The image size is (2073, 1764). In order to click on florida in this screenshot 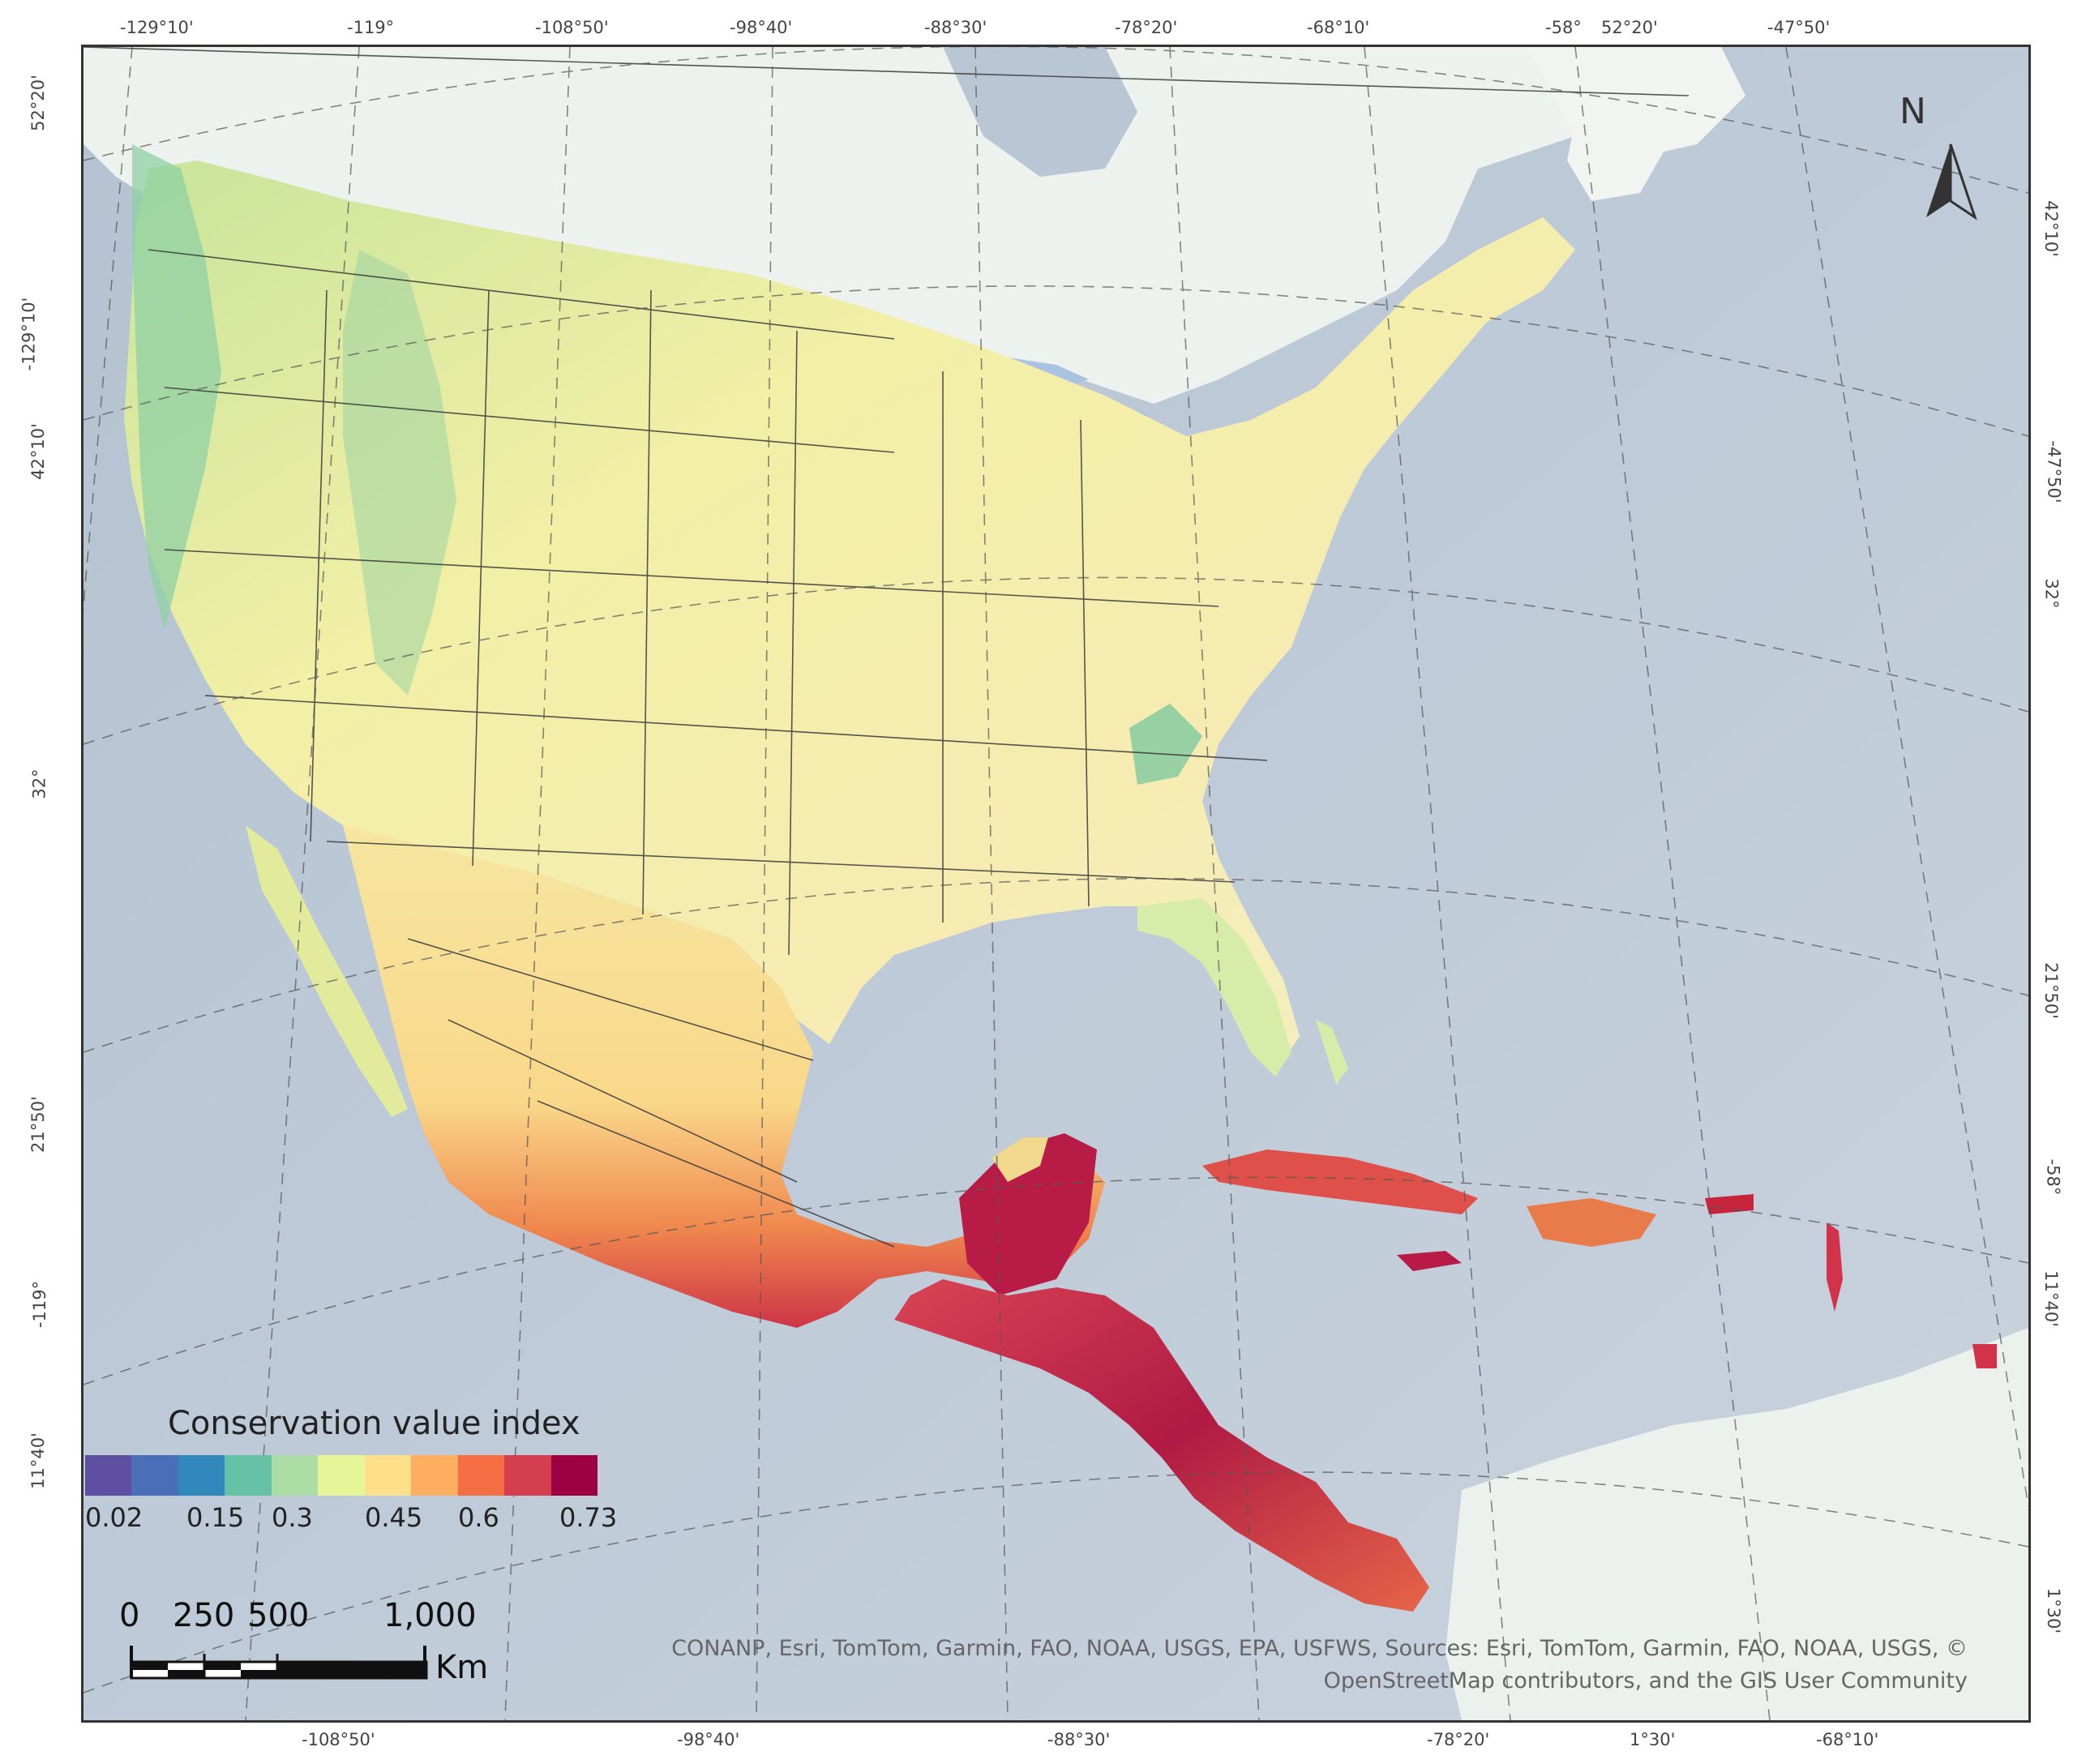, I will do `click(1214, 987)`.